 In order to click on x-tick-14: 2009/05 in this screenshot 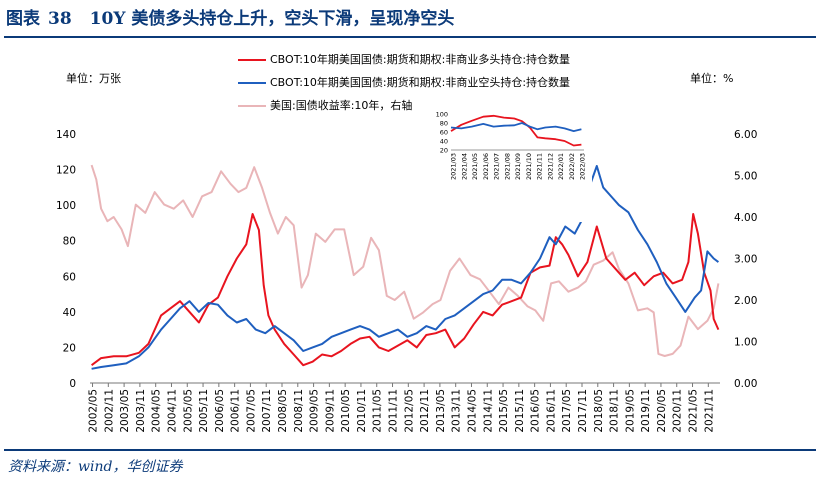, I will do `click(315, 411)`.